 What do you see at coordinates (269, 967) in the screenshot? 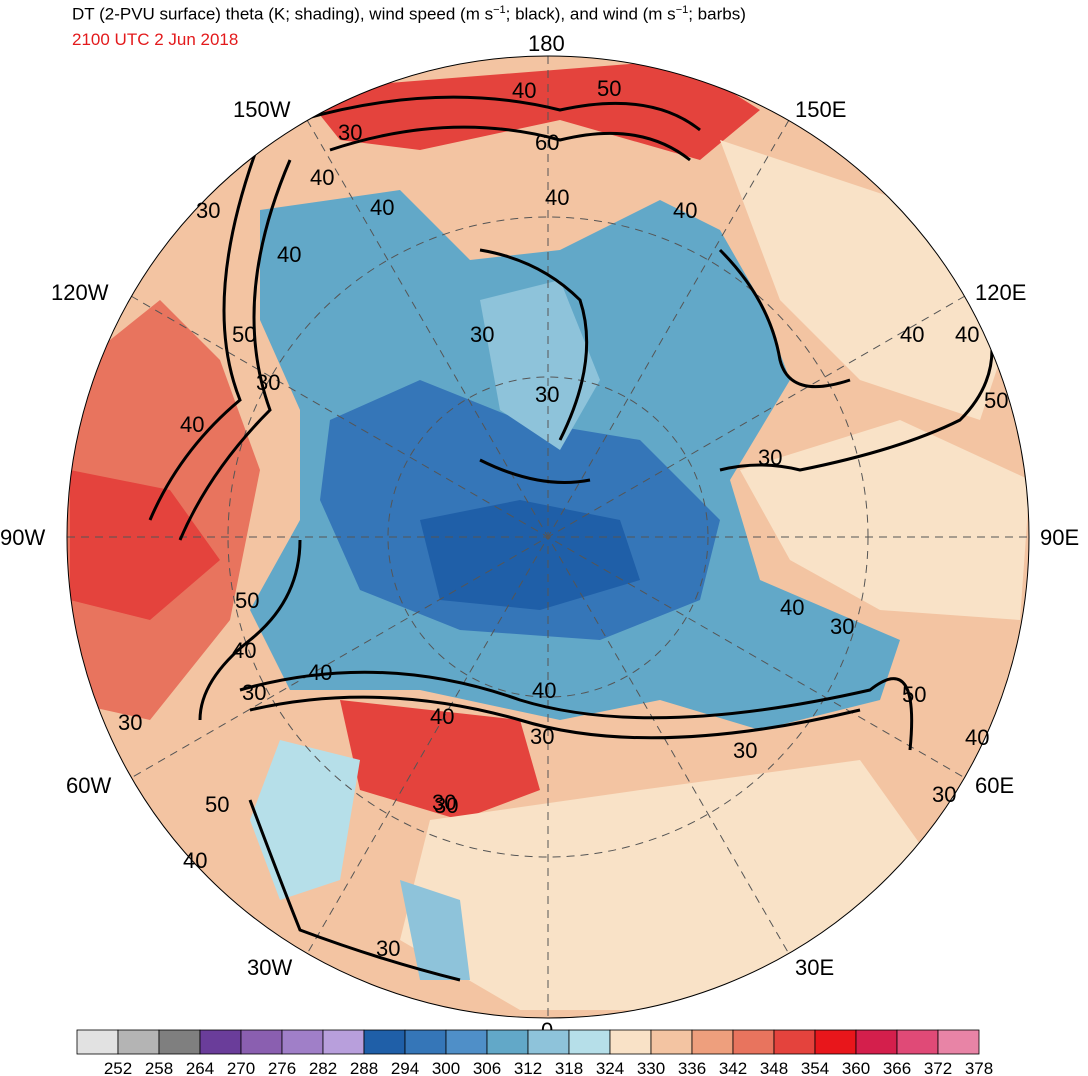
I see `lon-label-30w: 30W` at bounding box center [269, 967].